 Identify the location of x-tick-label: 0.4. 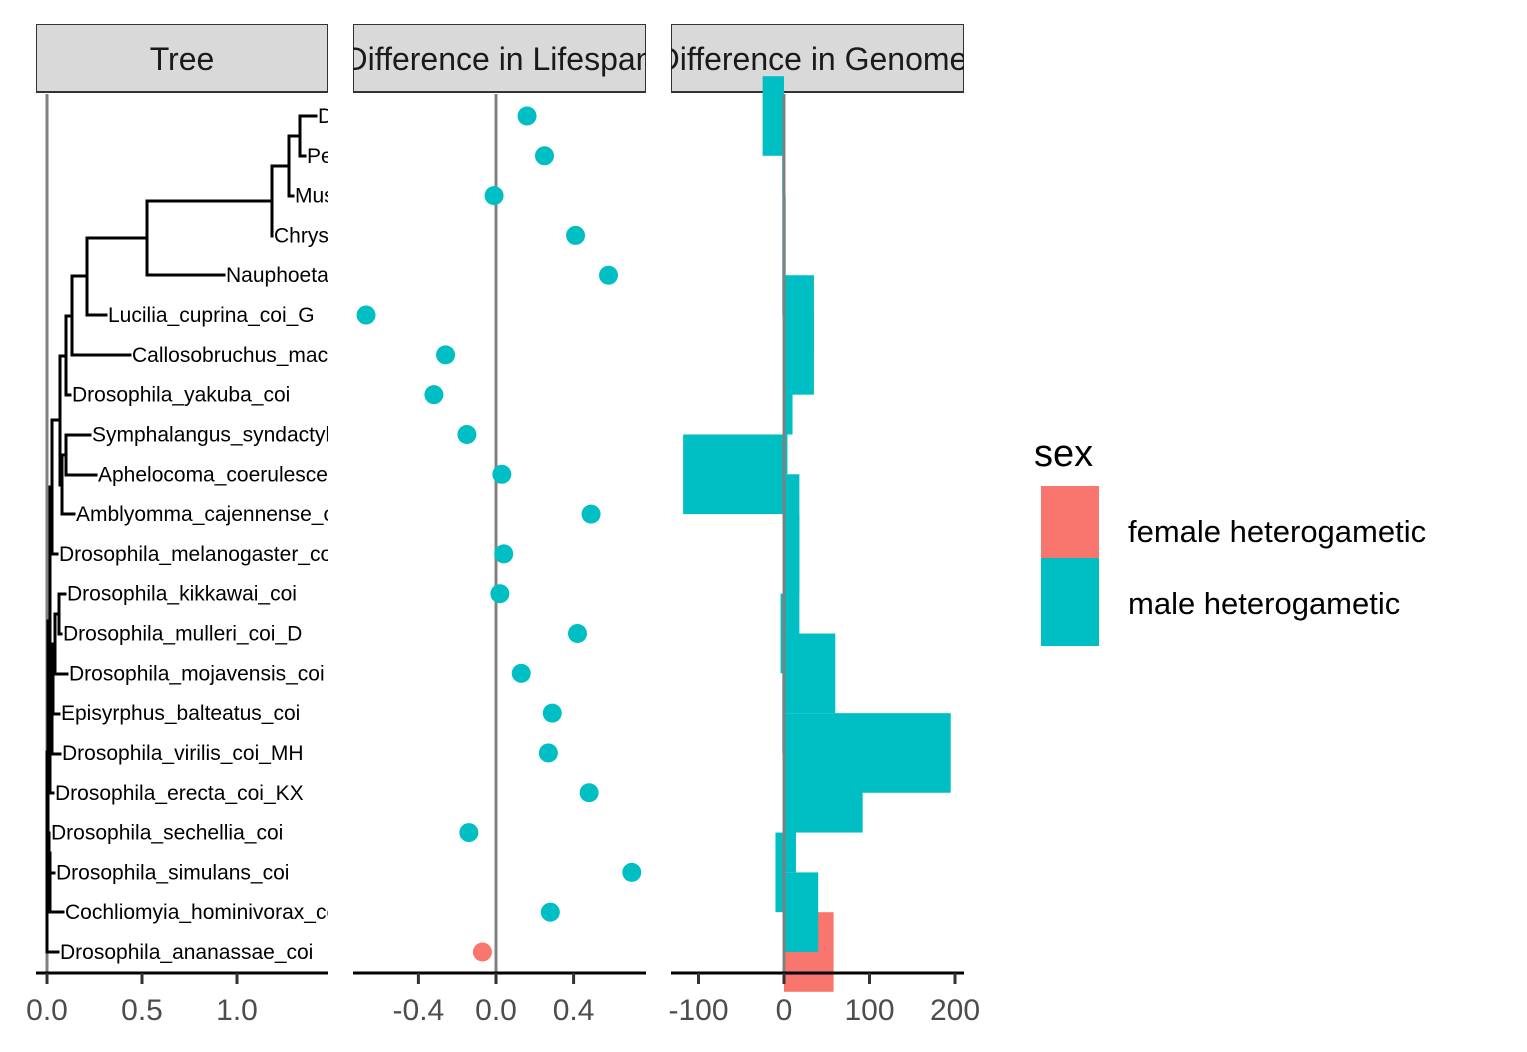
(574, 1010).